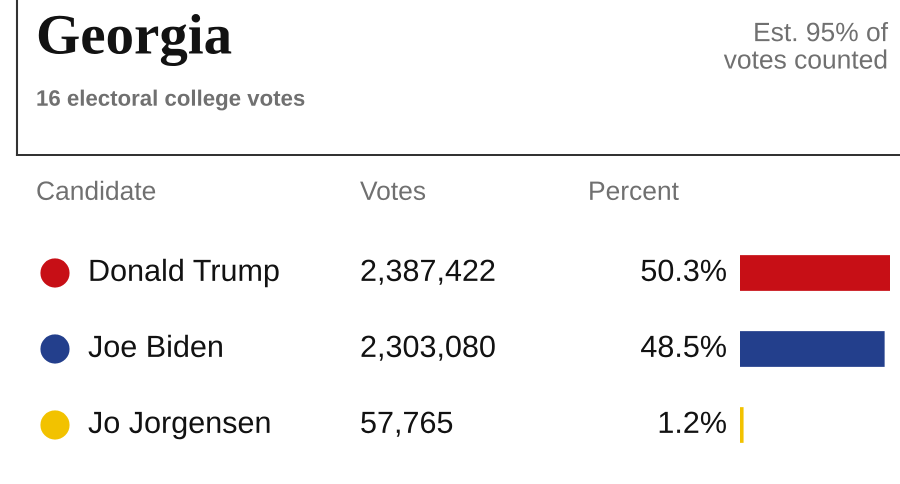 The width and height of the screenshot is (900, 484). Describe the element at coordinates (428, 272) in the screenshot. I see `text: 2,387,422` at that location.